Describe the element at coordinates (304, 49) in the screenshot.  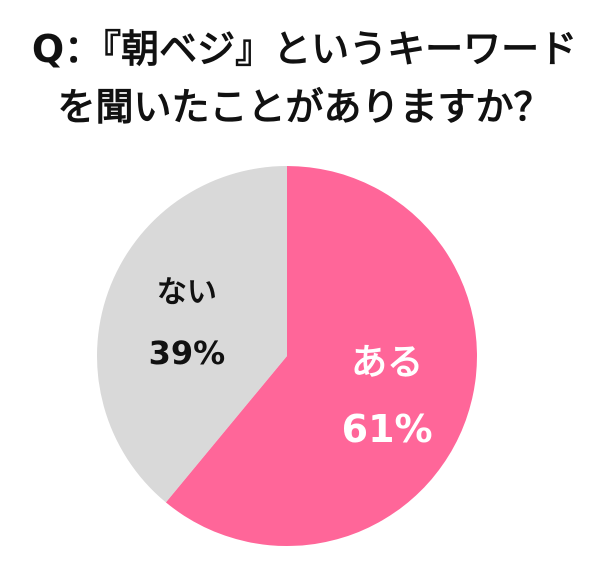
I see `chart-title-line-1: Q：『朝ベジ』というキーワード` at that location.